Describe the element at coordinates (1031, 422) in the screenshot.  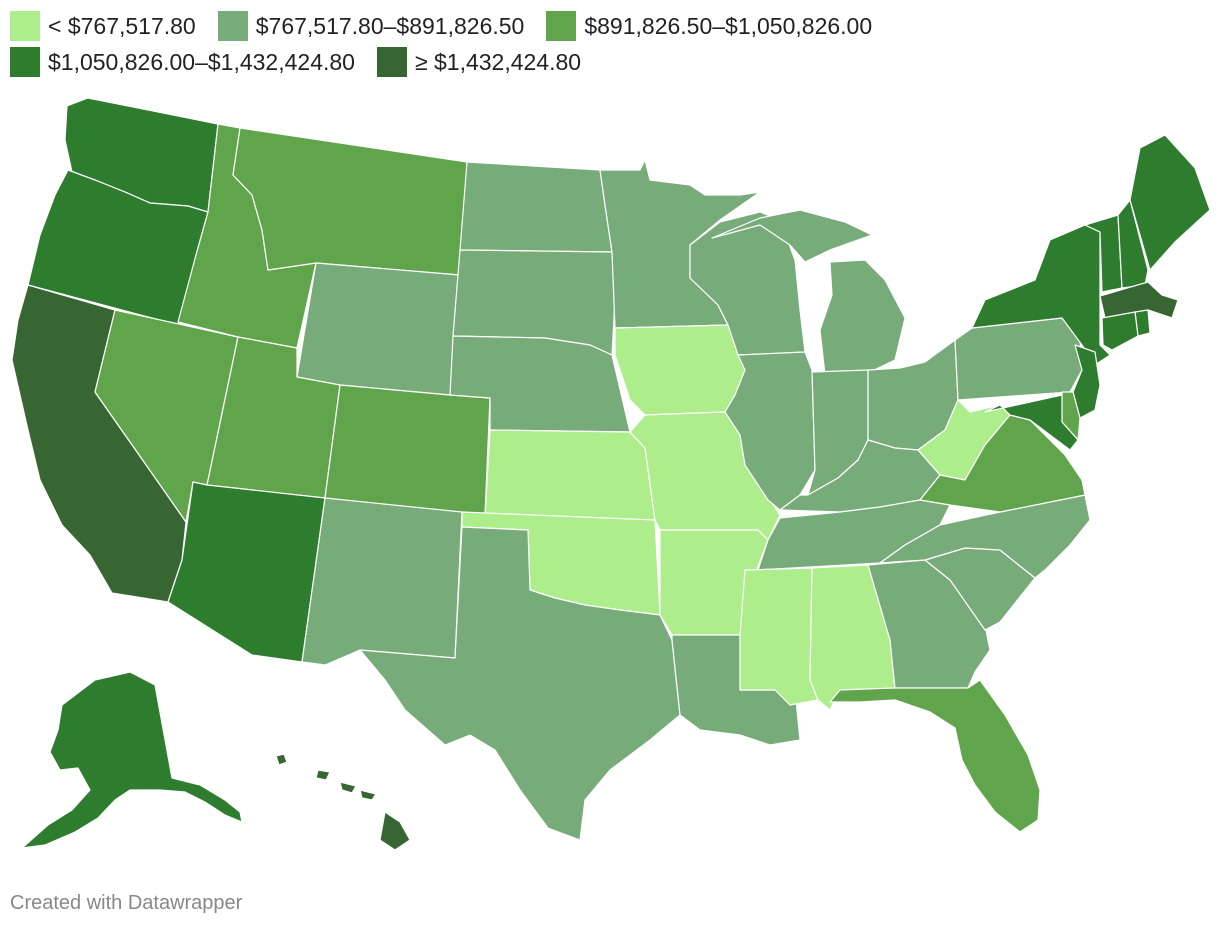
I see `state-md` at that location.